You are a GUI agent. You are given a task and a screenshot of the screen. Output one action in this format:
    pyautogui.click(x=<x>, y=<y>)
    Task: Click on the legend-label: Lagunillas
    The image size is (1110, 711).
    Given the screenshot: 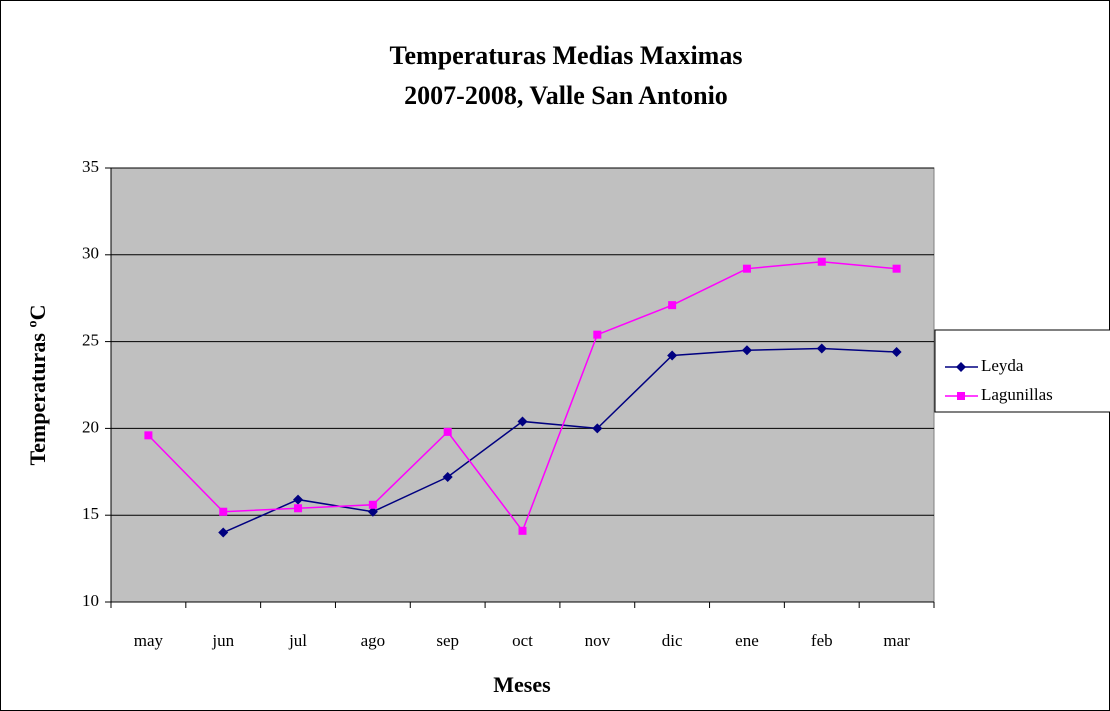 What is the action you would take?
    pyautogui.click(x=1017, y=394)
    